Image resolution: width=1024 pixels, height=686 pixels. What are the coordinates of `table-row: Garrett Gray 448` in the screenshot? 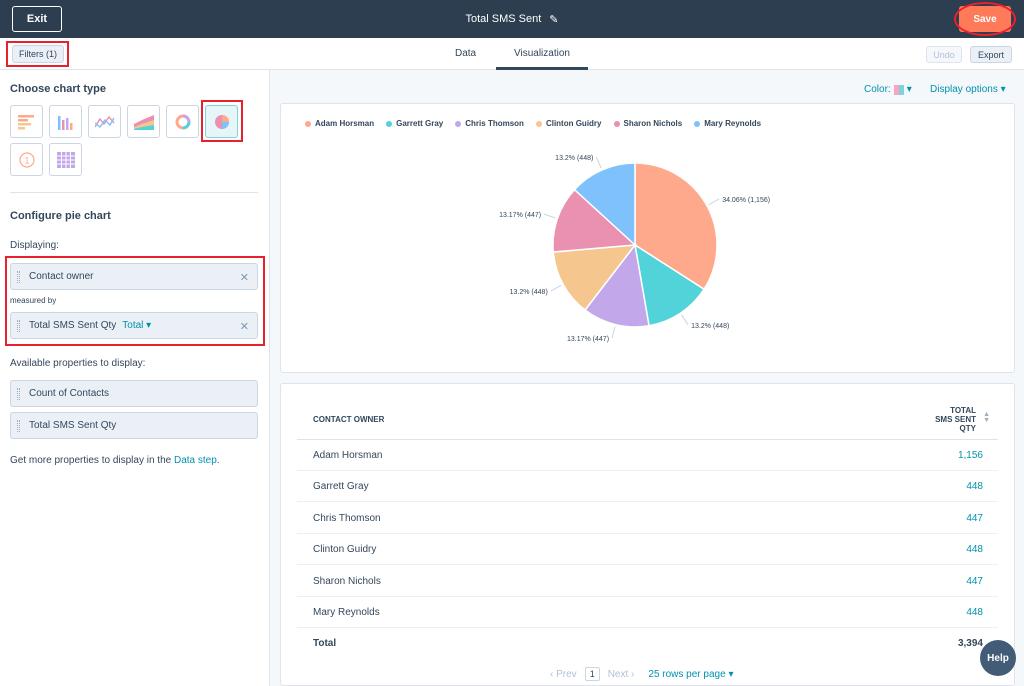 It's located at (647, 487).